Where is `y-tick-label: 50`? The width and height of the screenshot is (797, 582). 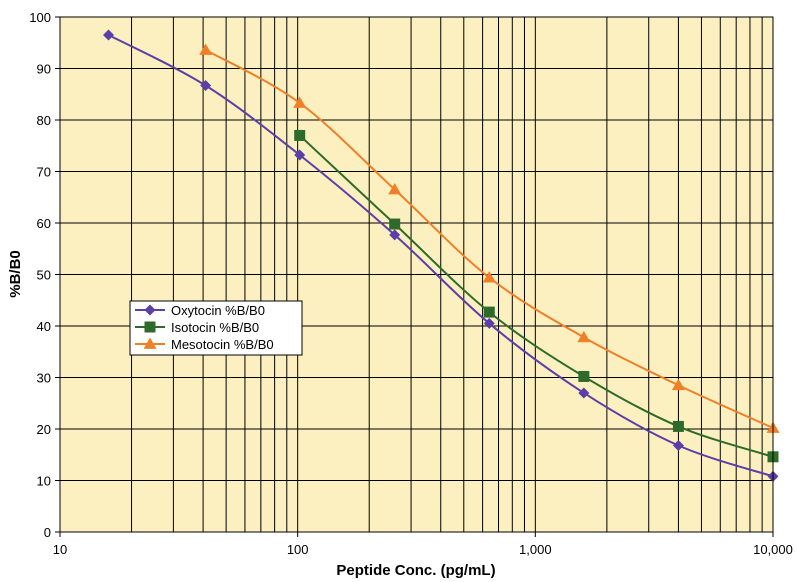
y-tick-label: 50 is located at coordinates (44, 275).